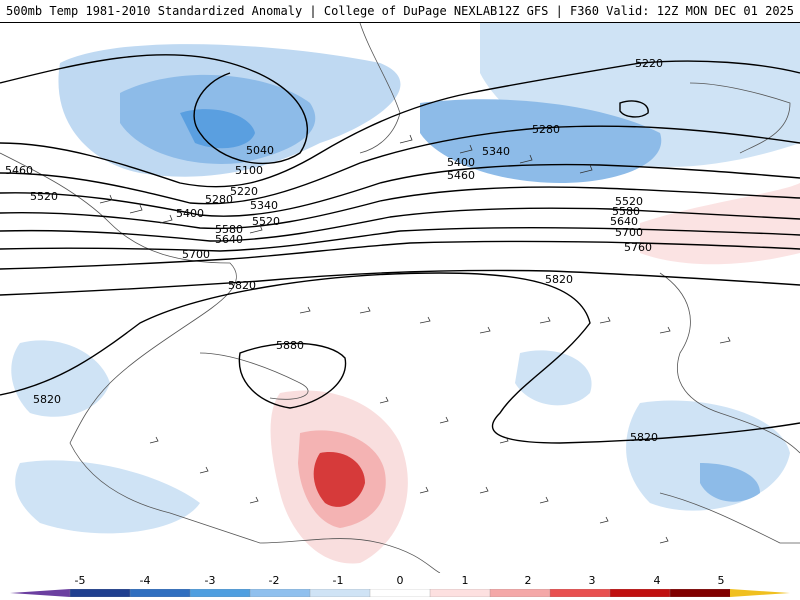  I want to click on legend-tick: -1, so click(338, 580).